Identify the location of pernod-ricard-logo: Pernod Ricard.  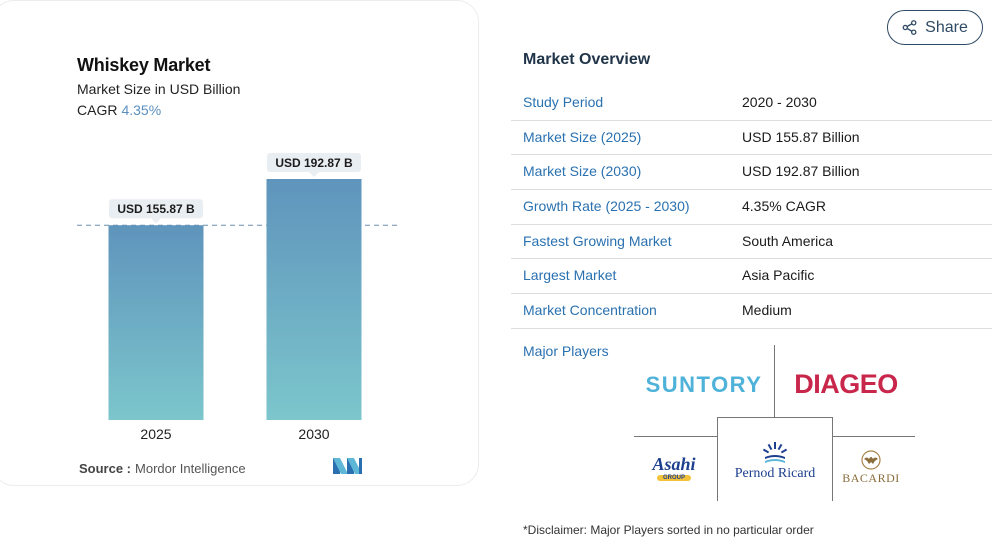
(775, 462).